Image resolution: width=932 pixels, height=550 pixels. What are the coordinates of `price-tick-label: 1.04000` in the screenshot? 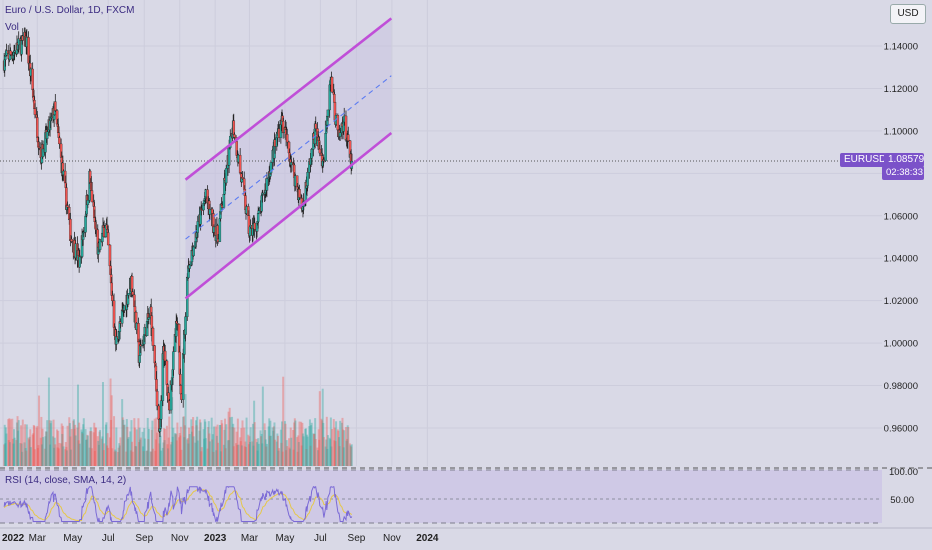 It's located at (901, 259).